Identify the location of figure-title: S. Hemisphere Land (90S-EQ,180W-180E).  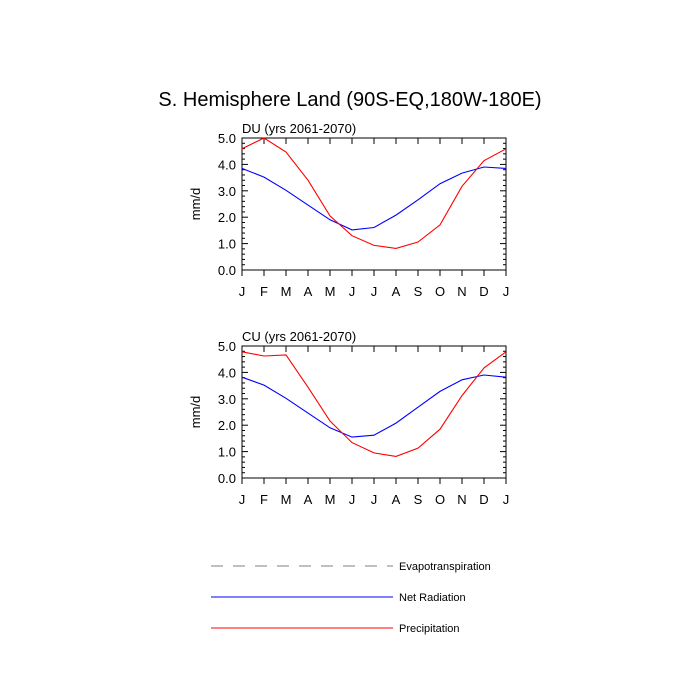
(349, 100).